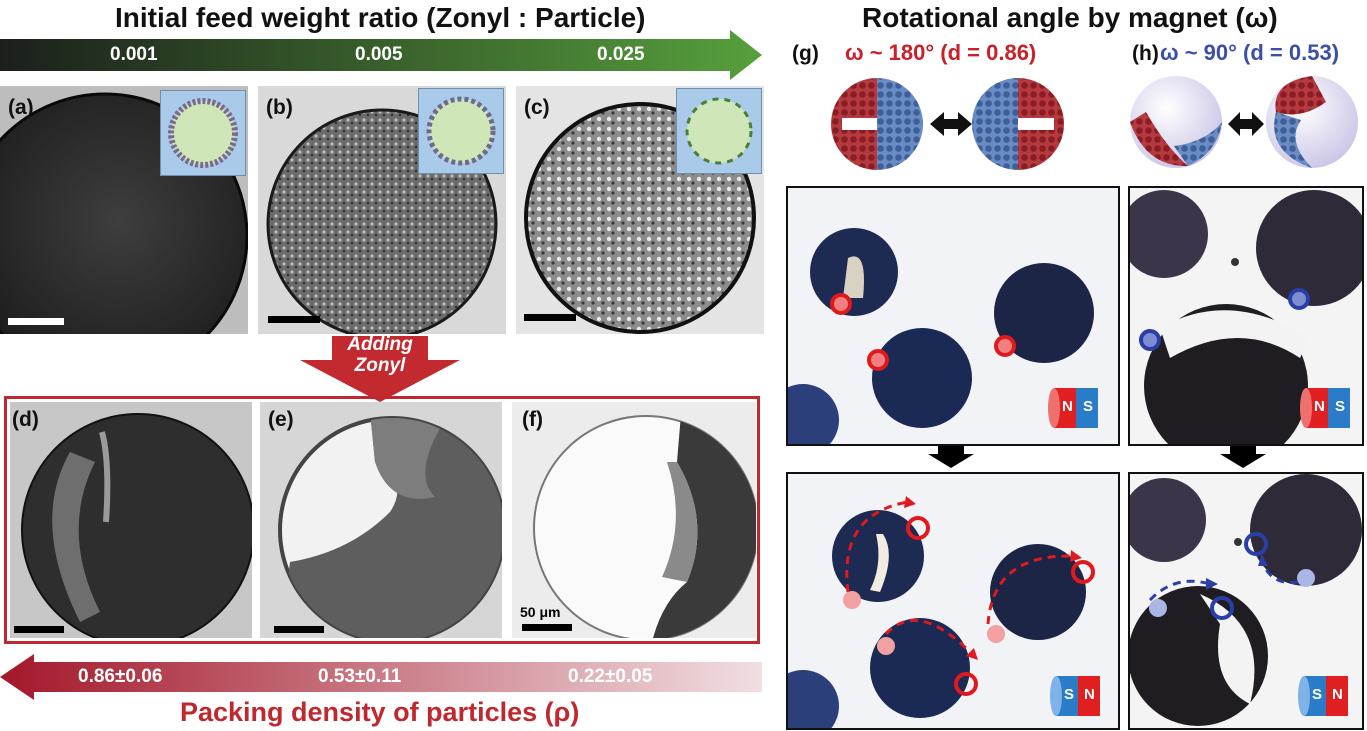  What do you see at coordinates (953, 601) in the screenshot?
I see `frame-g-after: S N` at bounding box center [953, 601].